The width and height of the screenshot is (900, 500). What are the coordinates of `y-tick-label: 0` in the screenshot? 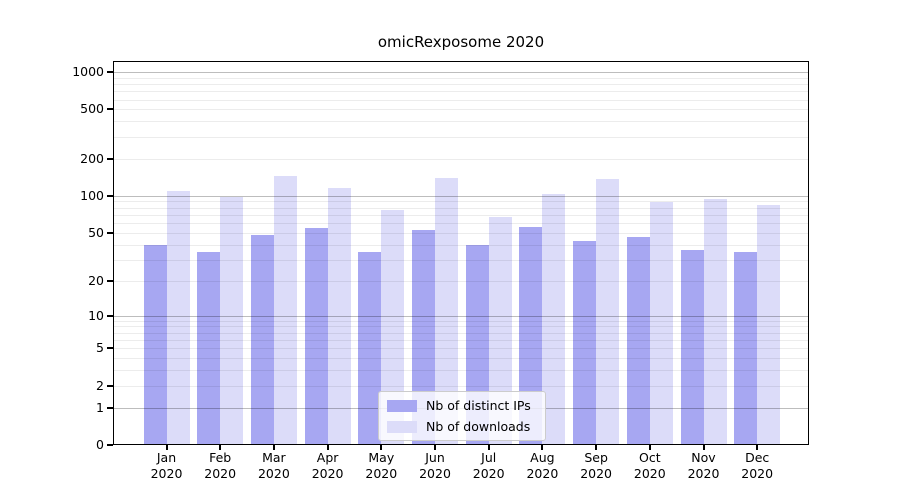 It's located at (100, 444).